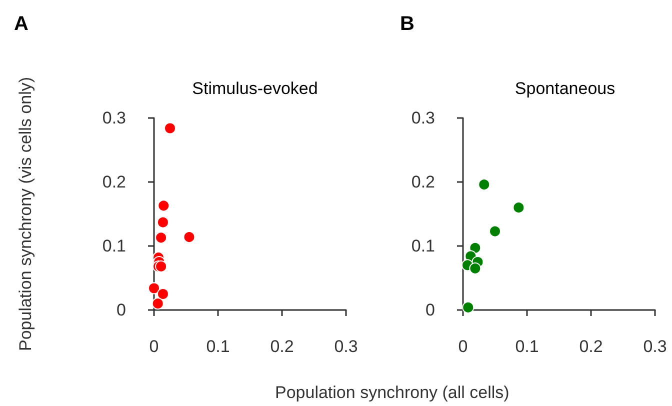  What do you see at coordinates (255, 88) in the screenshot?
I see `chart-title: Stimulus-evoked` at bounding box center [255, 88].